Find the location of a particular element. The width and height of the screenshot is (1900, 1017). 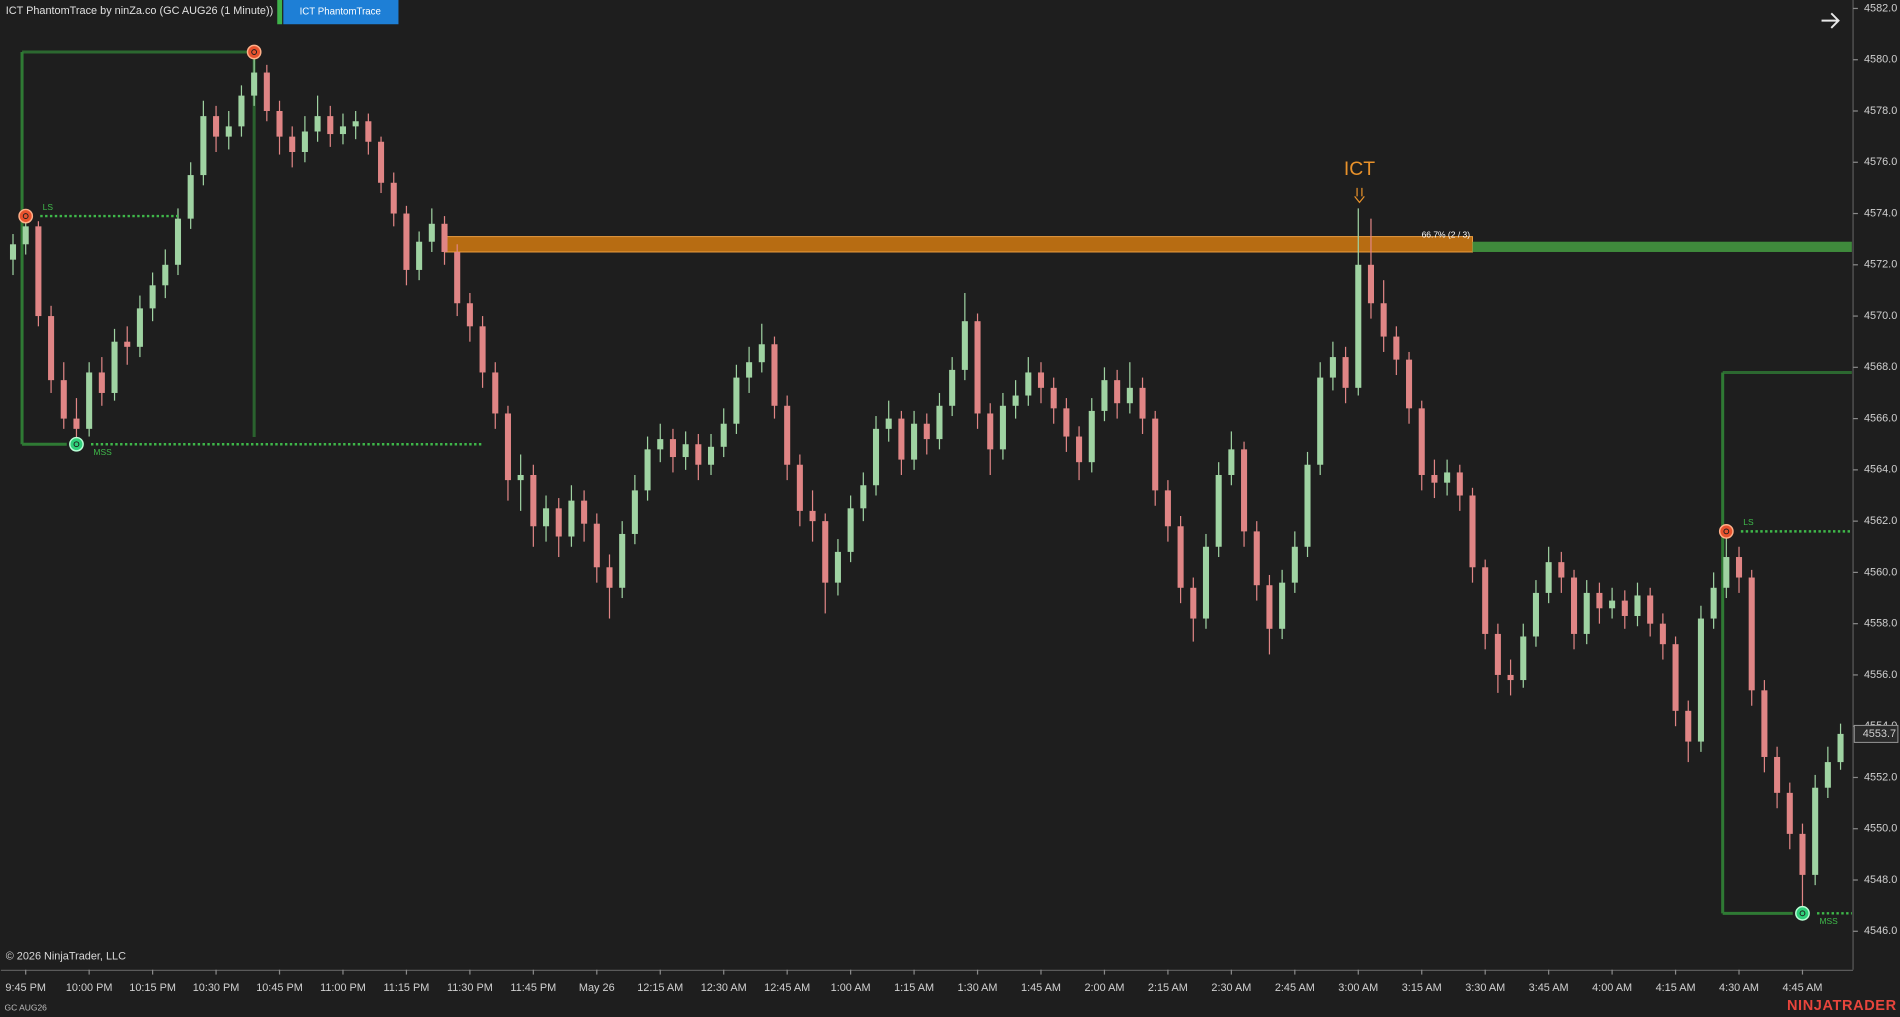

last-price-box is located at coordinates (1876, 733).